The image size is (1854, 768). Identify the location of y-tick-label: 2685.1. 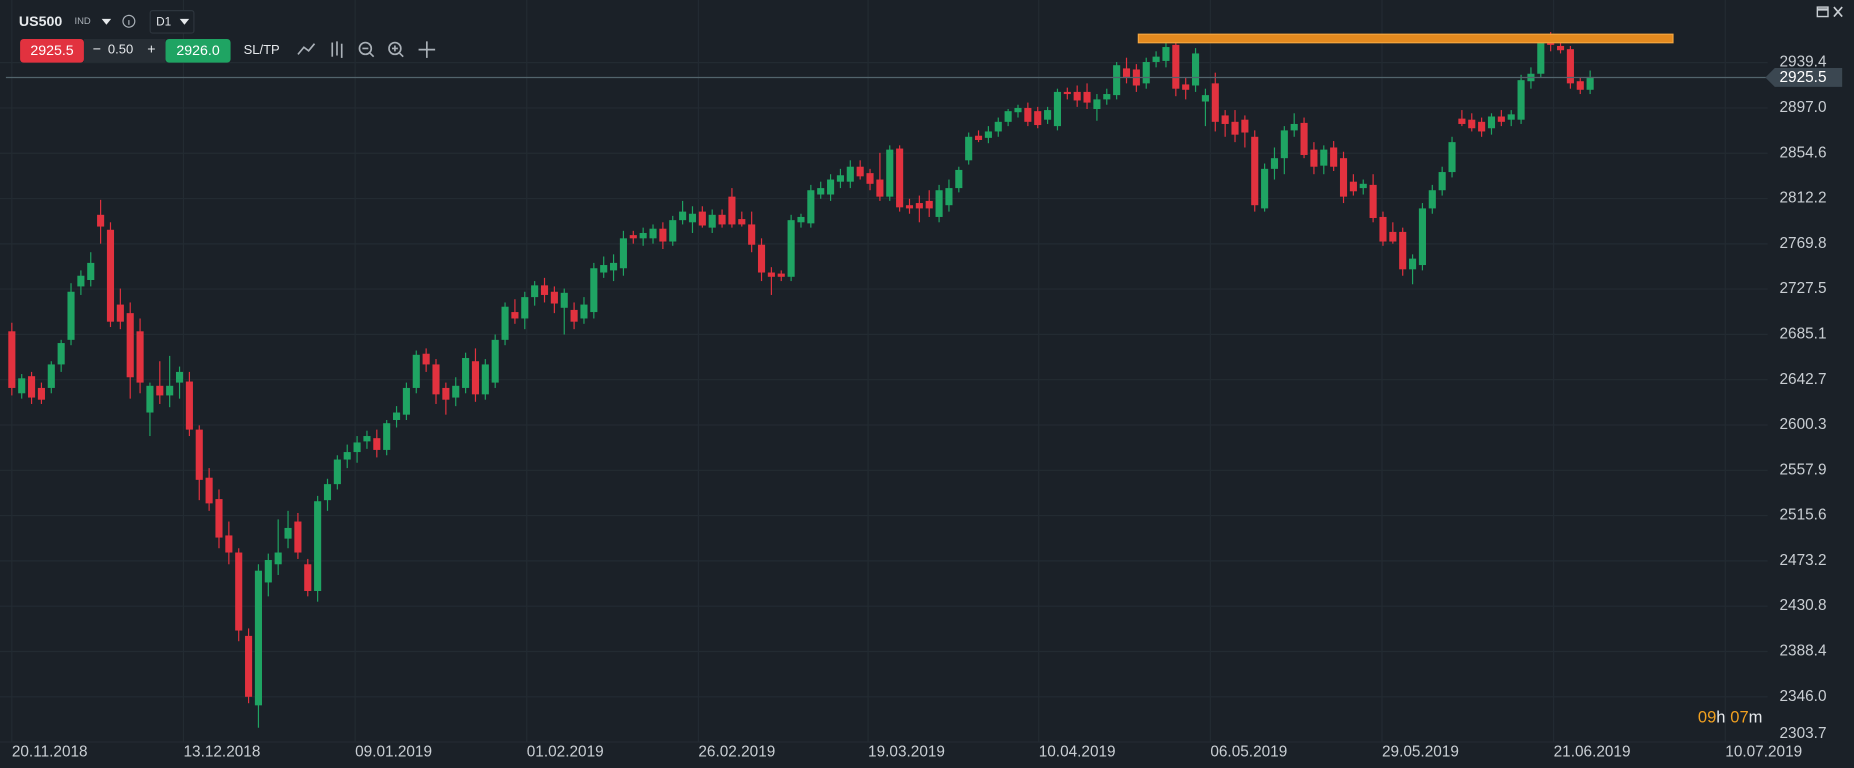
(1803, 333).